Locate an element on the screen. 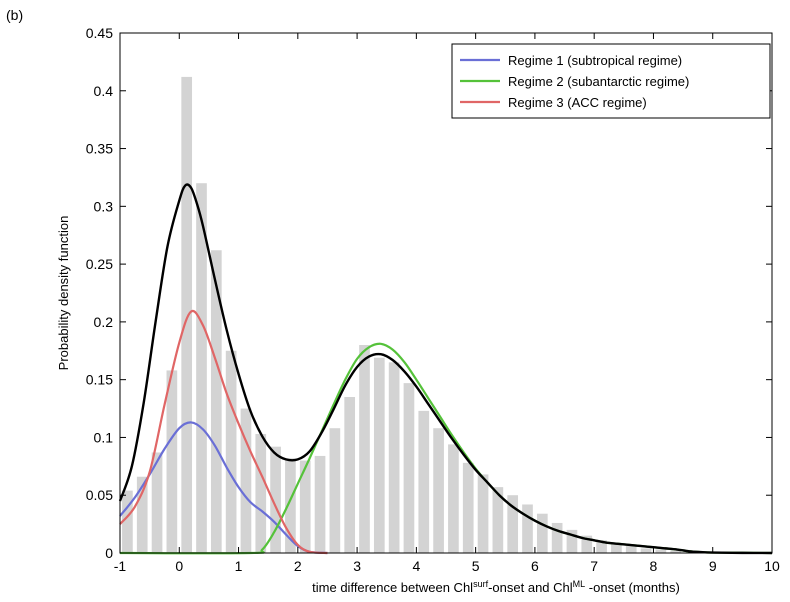 Image resolution: width=790 pixels, height=602 pixels. legend-entry-label: Regime 1 (subtropical regime) is located at coordinates (595, 60).